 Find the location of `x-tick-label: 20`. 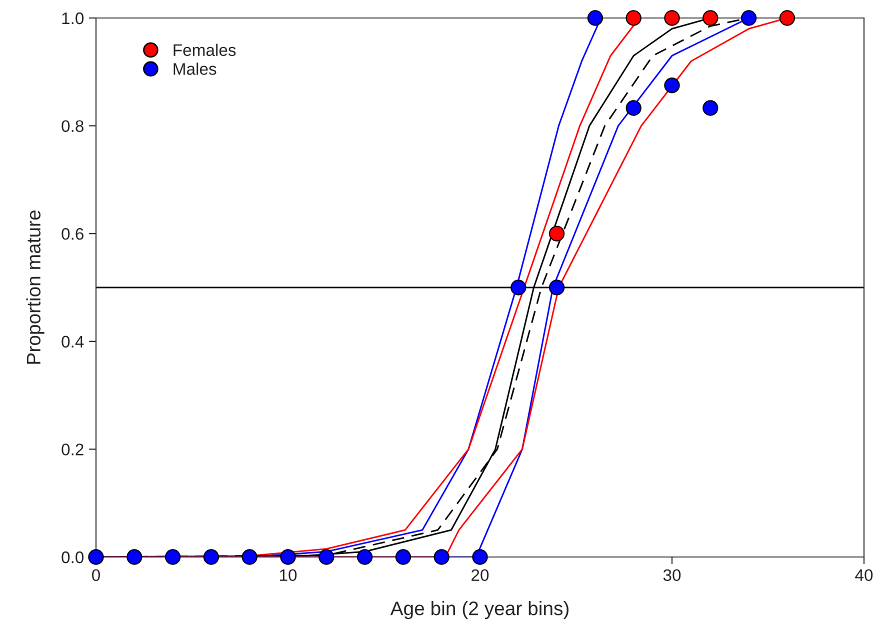

x-tick-label: 20 is located at coordinates (480, 575).